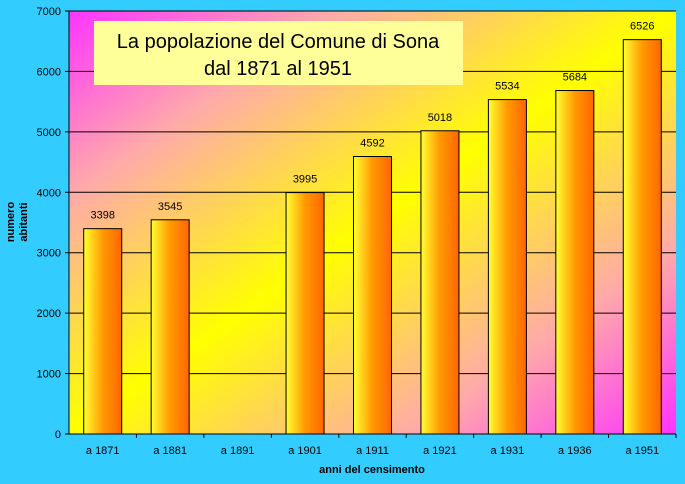  Describe the element at coordinates (440, 118) in the screenshot. I see `data-label: 5018` at that location.